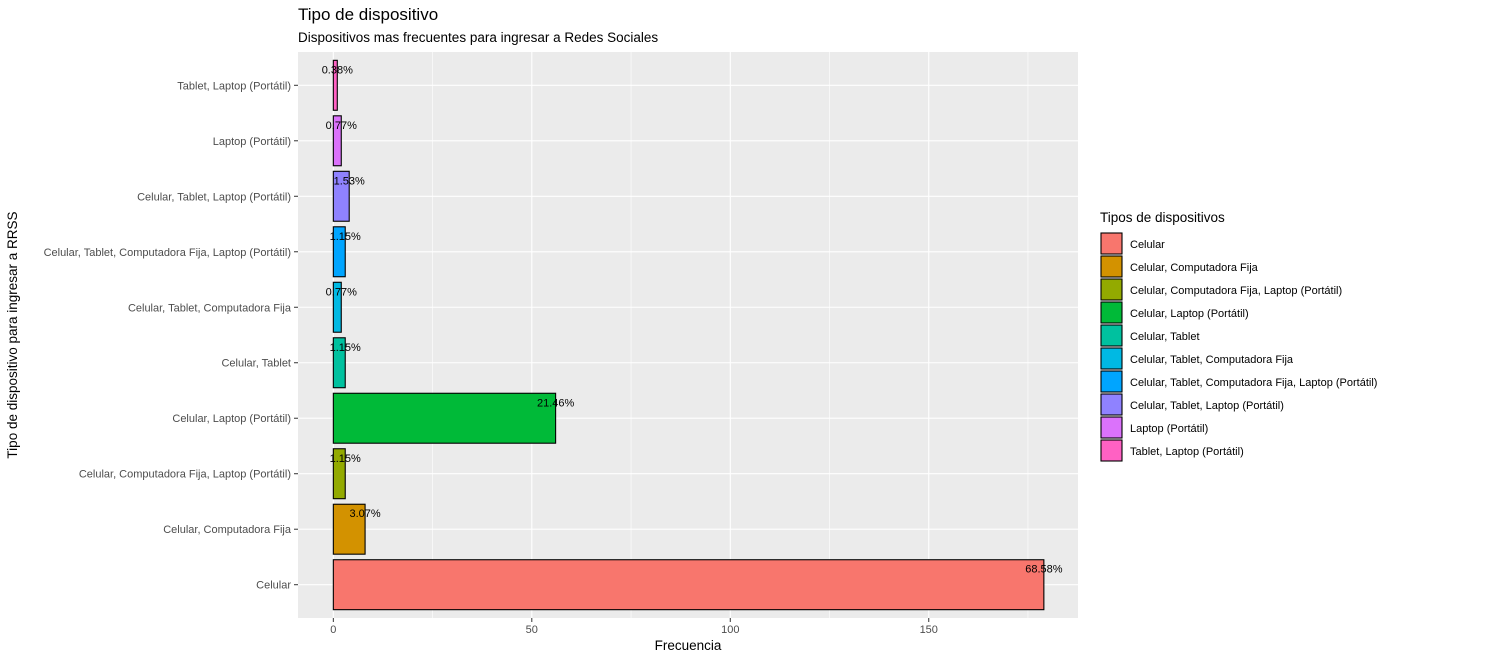  What do you see at coordinates (12, 334) in the screenshot?
I see `y-axis-title: Tipo de dispositivo para ingresar a RRSS` at bounding box center [12, 334].